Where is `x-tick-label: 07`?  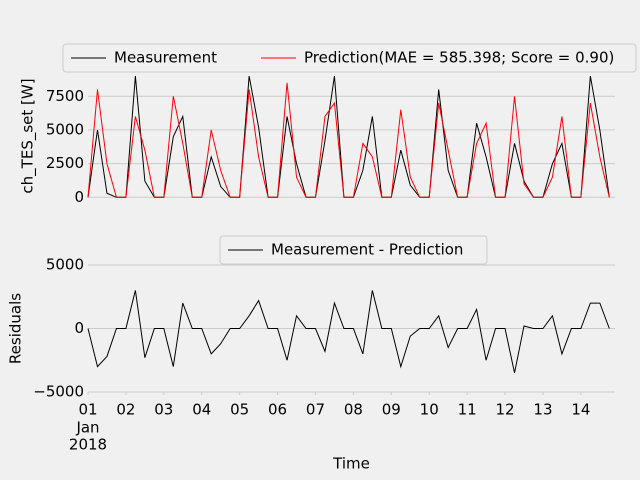 x-tick-label: 07 is located at coordinates (315, 410).